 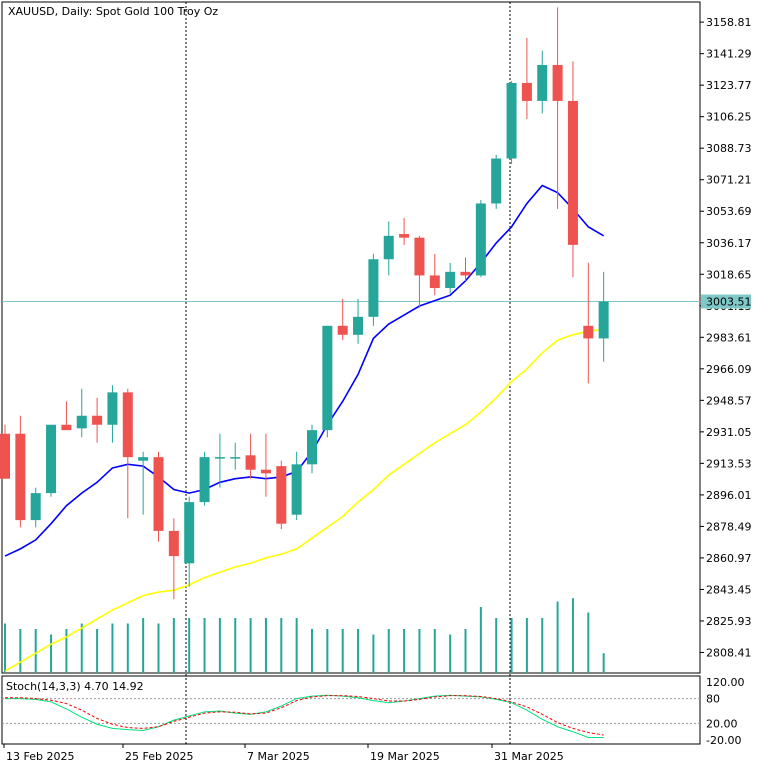 What do you see at coordinates (75, 686) in the screenshot?
I see `stoch-label: Stoch(14,3,3) 4.70 14.92` at bounding box center [75, 686].